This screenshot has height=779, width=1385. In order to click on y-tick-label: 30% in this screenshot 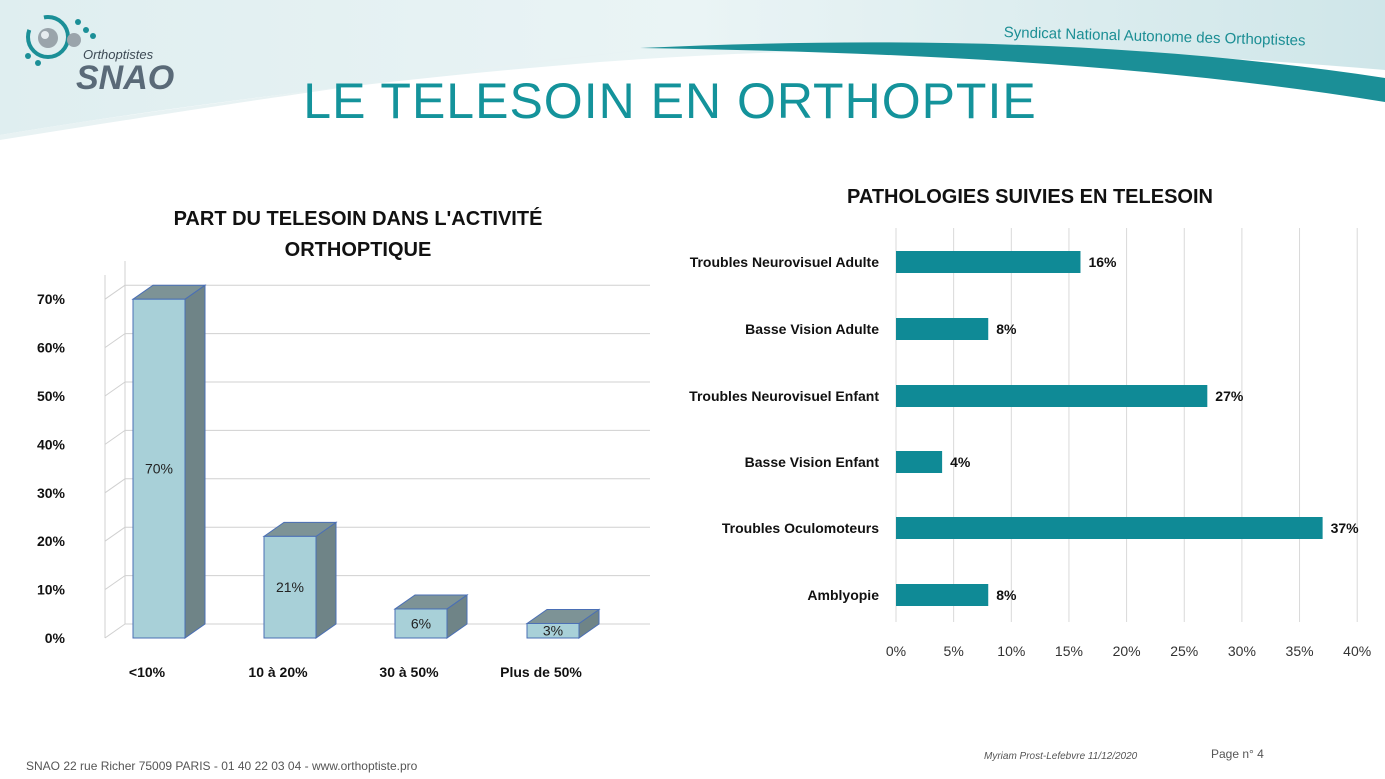, I will do `click(51, 493)`.